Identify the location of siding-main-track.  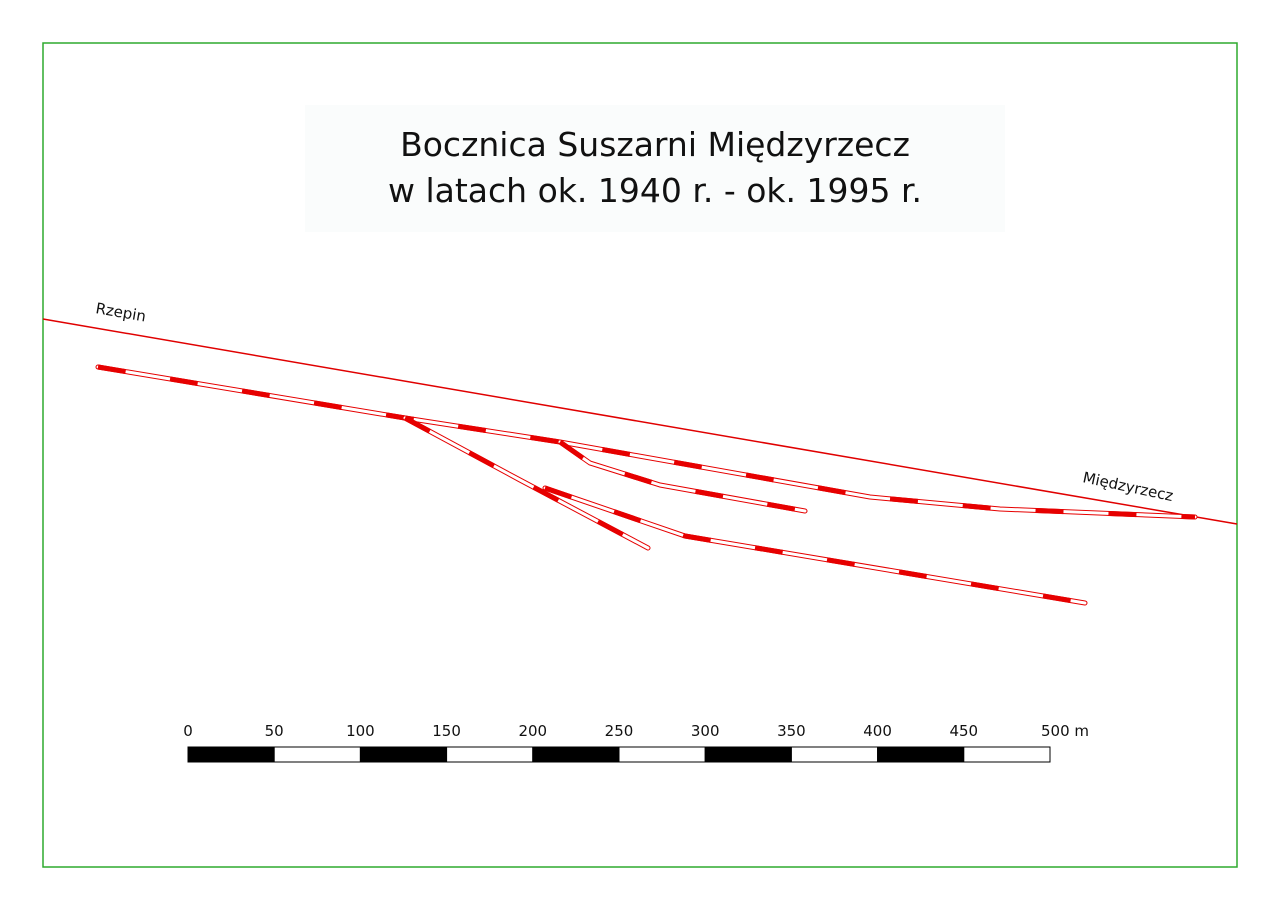
(646, 442).